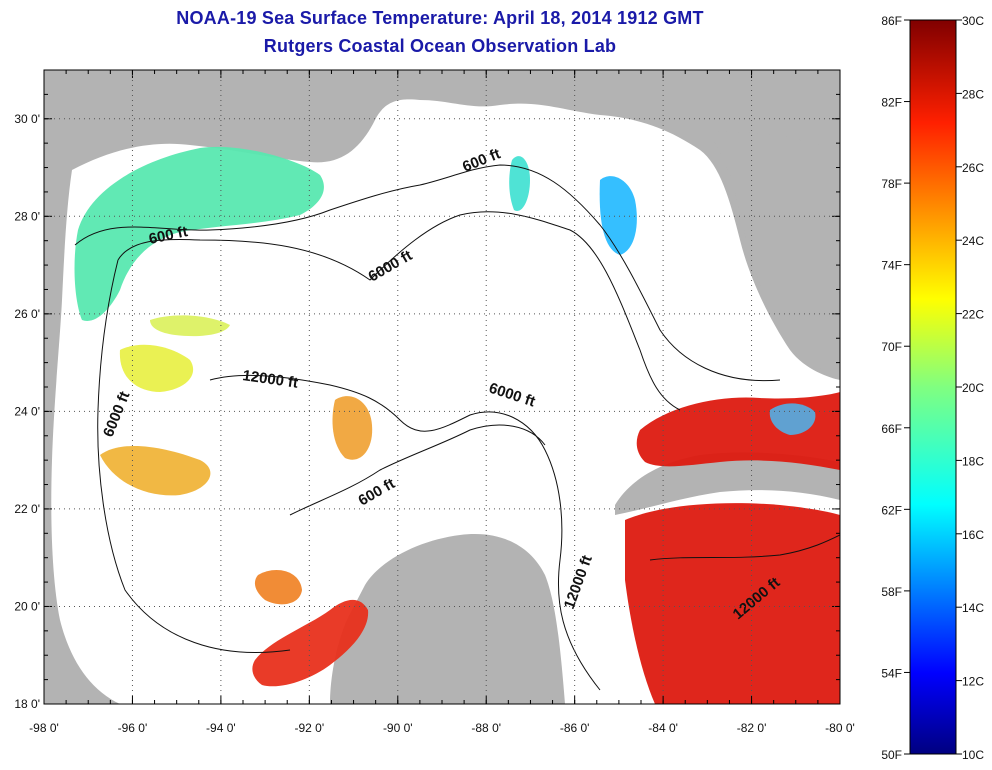 This screenshot has height=770, width=992. I want to click on contour-6000ft, so click(399, 311).